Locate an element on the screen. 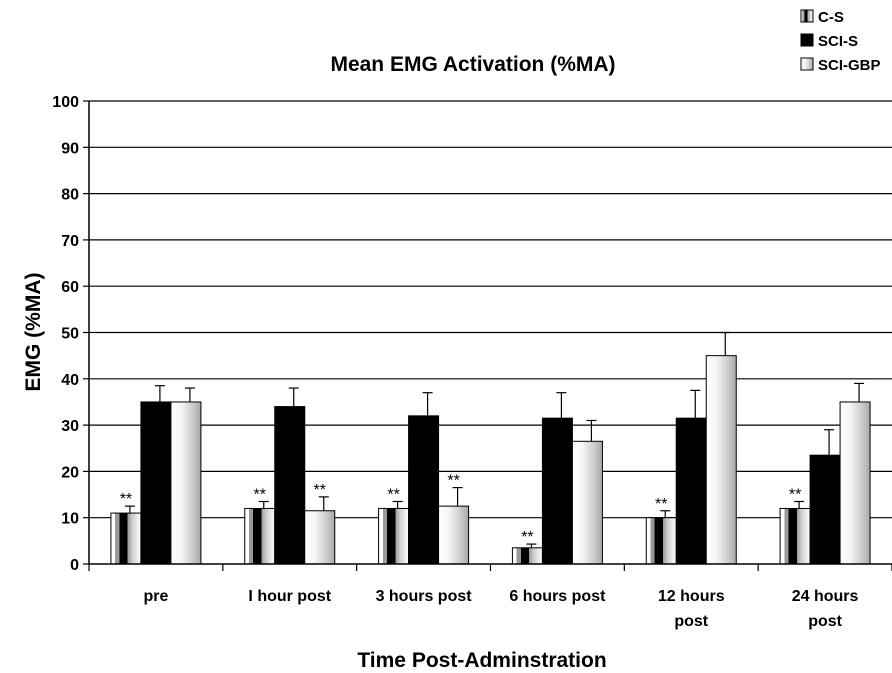  x-axis-title: Time Post-Adminstration is located at coordinates (481, 660).